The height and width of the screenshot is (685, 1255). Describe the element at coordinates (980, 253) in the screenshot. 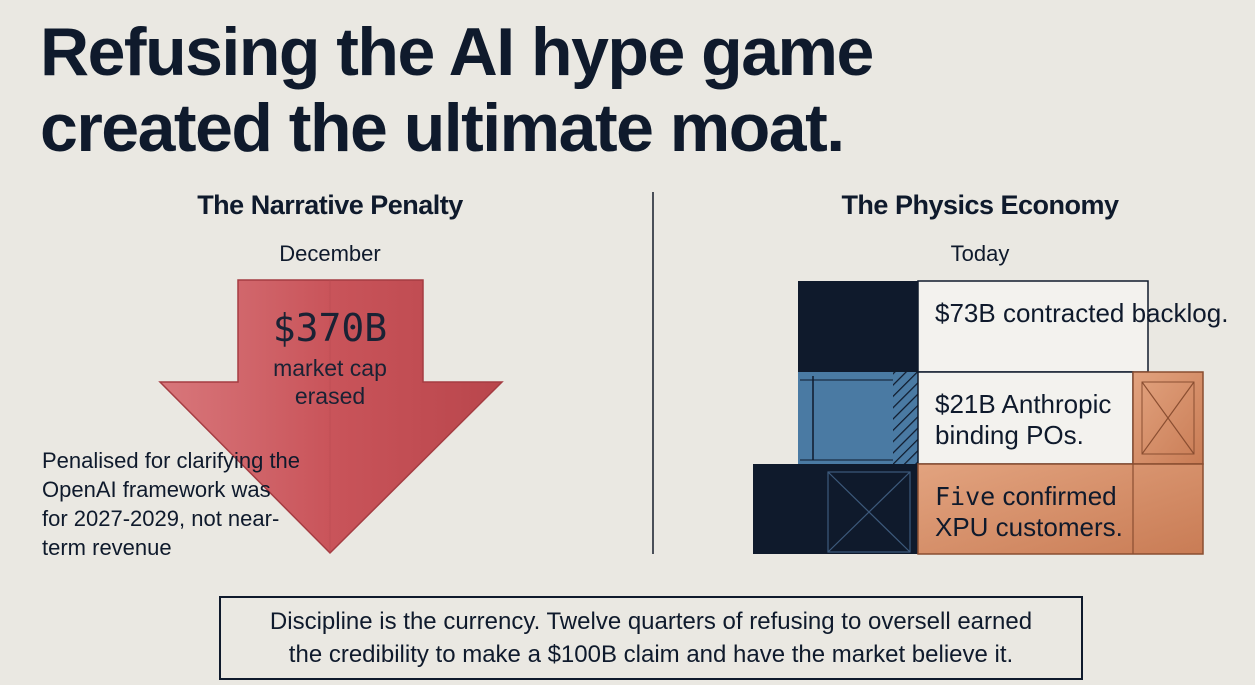

I see `today-label: Today` at that location.